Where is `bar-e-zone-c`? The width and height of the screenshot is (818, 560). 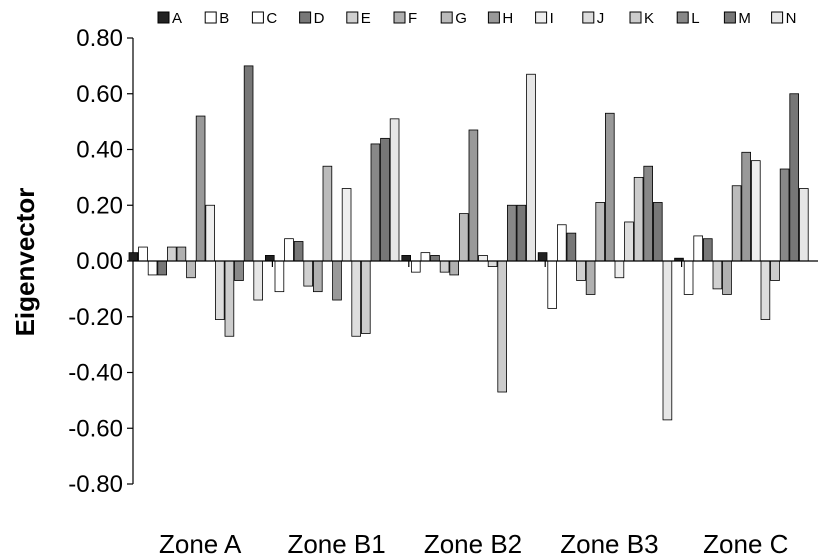 bar-e-zone-c is located at coordinates (717, 275).